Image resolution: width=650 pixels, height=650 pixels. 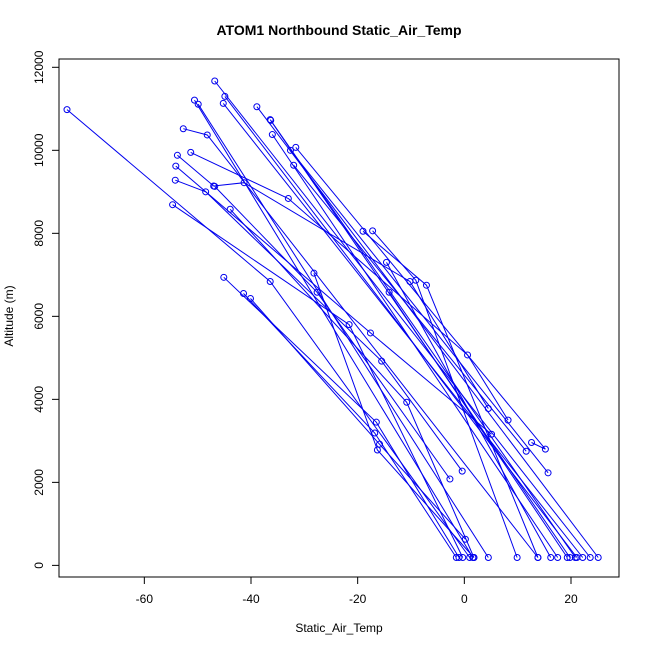 What do you see at coordinates (9, 315) in the screenshot?
I see `y-axis-title: Altitude (m)` at bounding box center [9, 315].